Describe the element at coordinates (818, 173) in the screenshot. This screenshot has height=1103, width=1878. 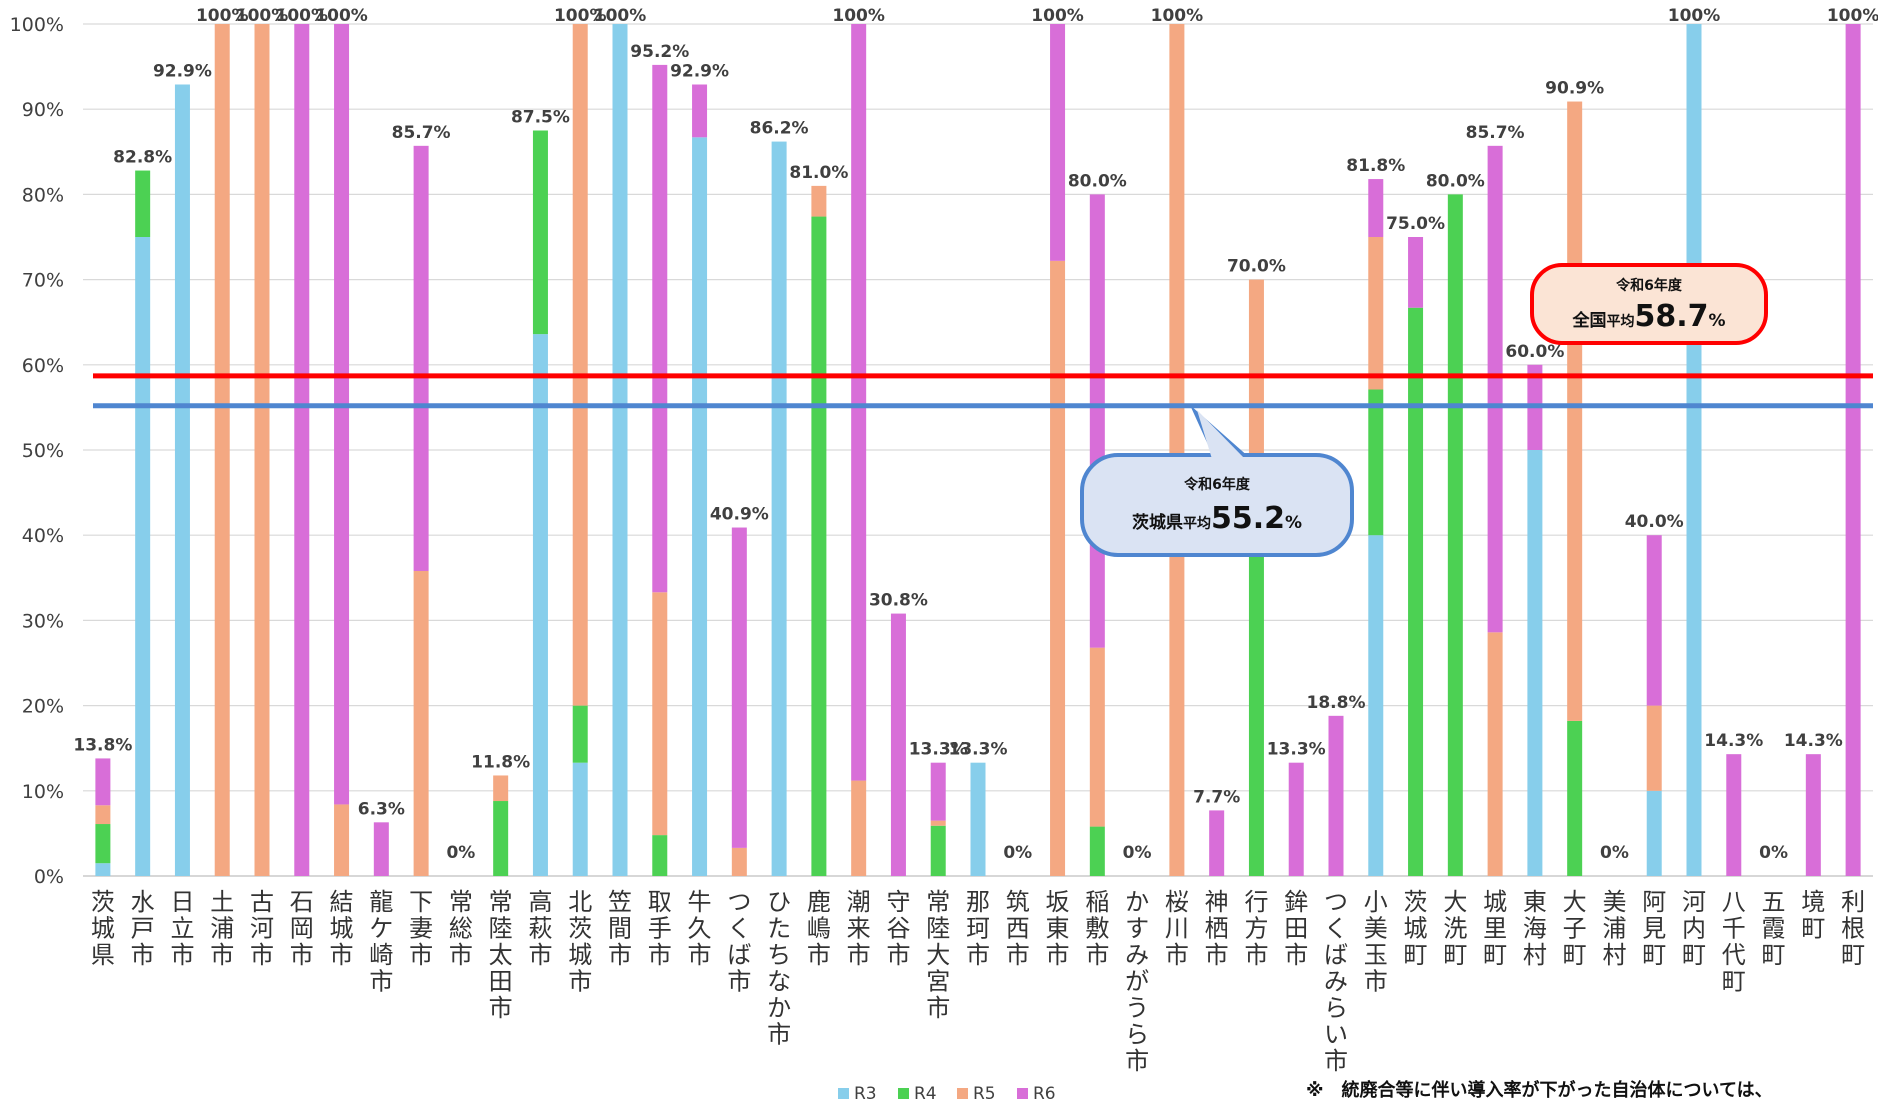
I see `total-label: 81.0%` at that location.